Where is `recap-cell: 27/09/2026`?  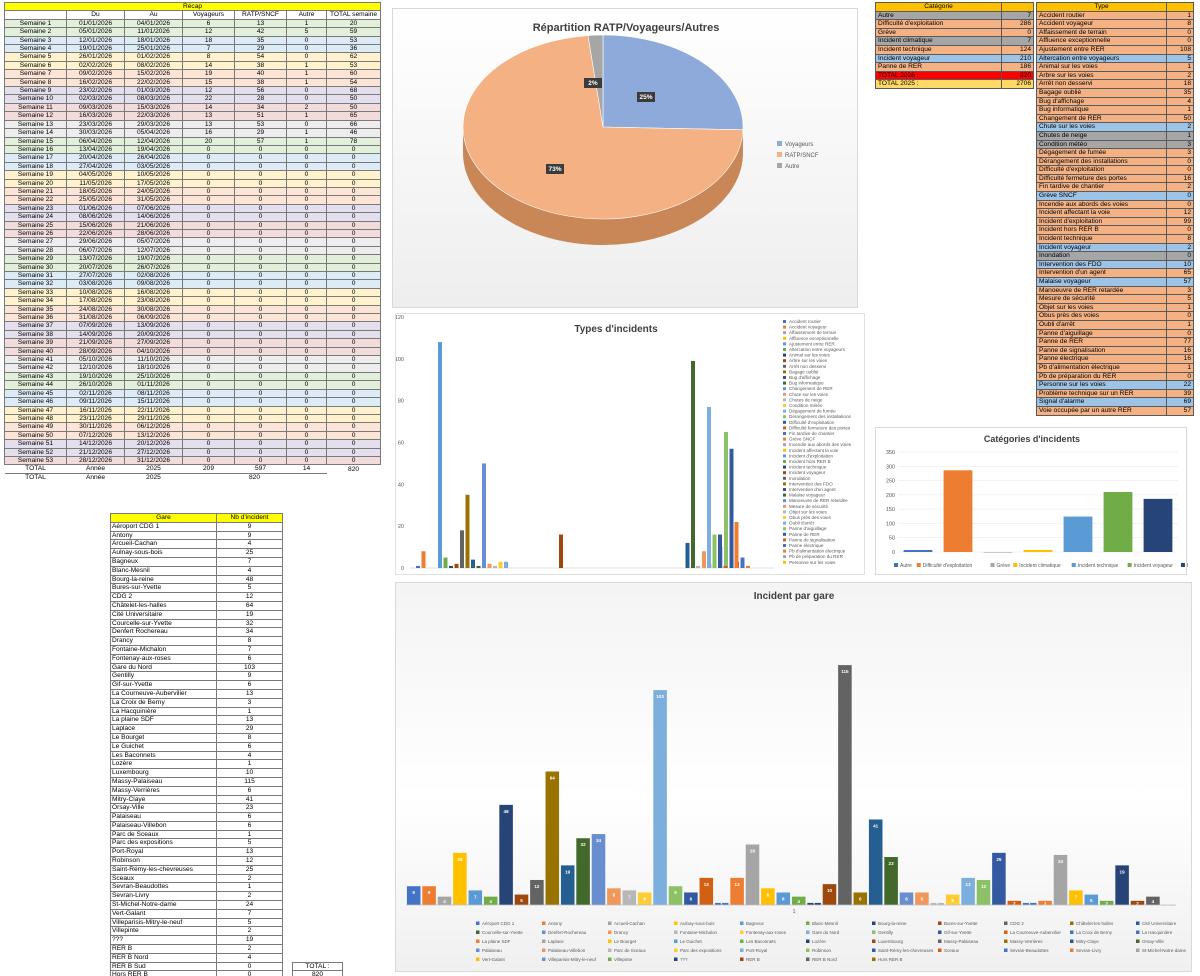
recap-cell: 27/09/2026 is located at coordinates (153, 343).